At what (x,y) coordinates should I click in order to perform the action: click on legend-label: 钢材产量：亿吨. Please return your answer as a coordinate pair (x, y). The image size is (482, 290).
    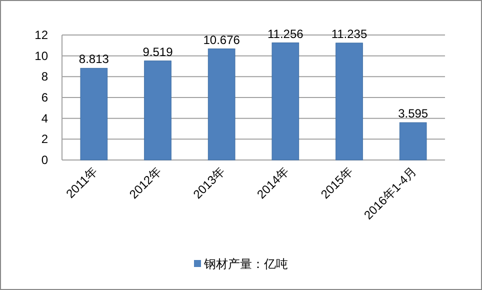
    Looking at the image, I should click on (245, 264).